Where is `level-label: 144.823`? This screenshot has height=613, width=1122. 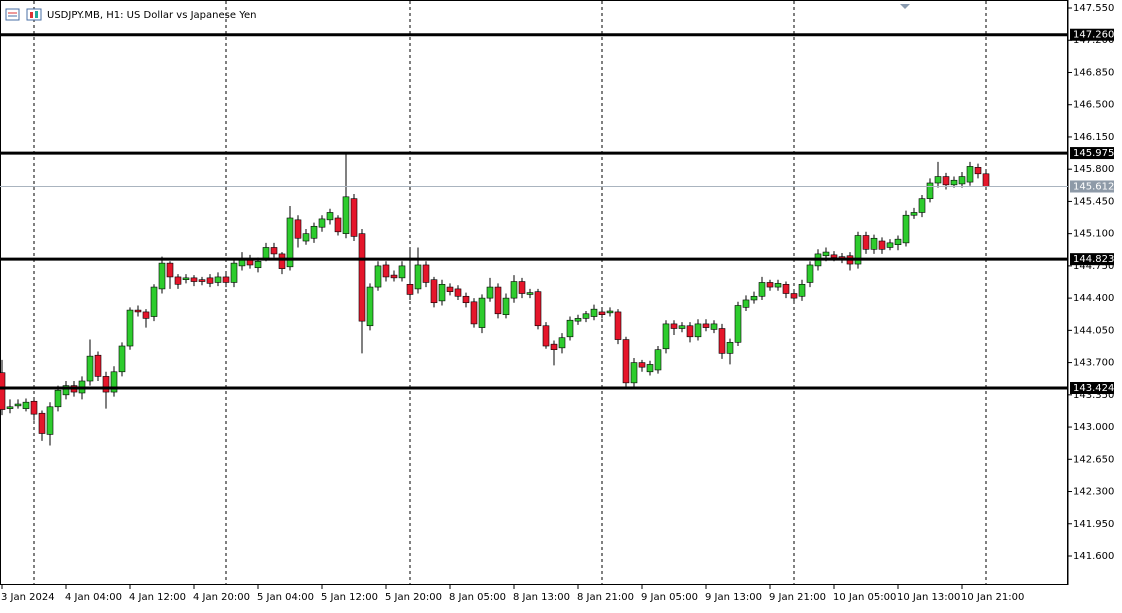 level-label: 144.823 is located at coordinates (1093, 259).